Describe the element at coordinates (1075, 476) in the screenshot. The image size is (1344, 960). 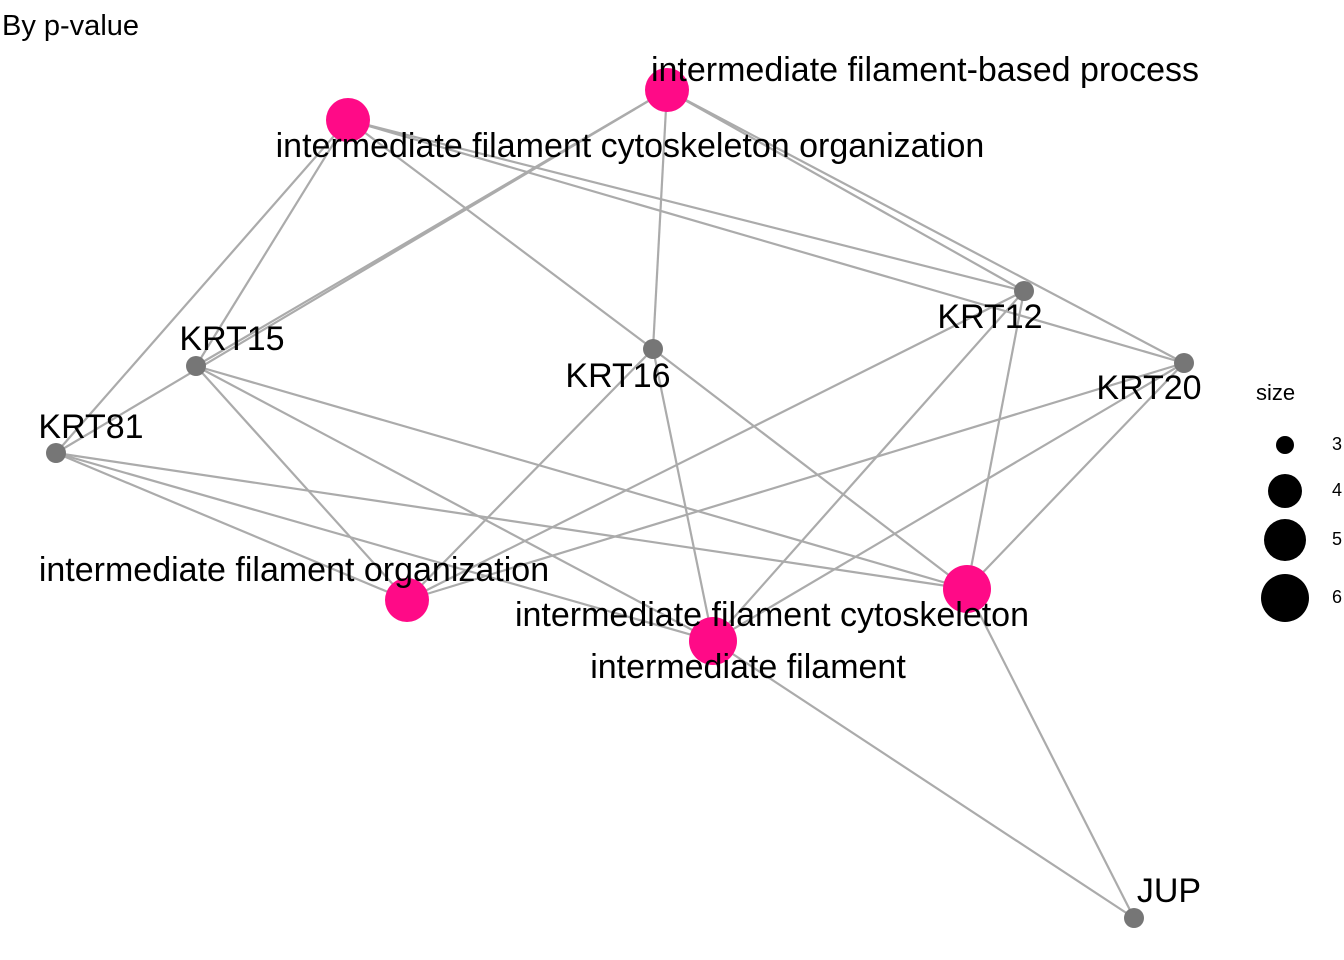
I see `edge-ifc-KRT20` at that location.